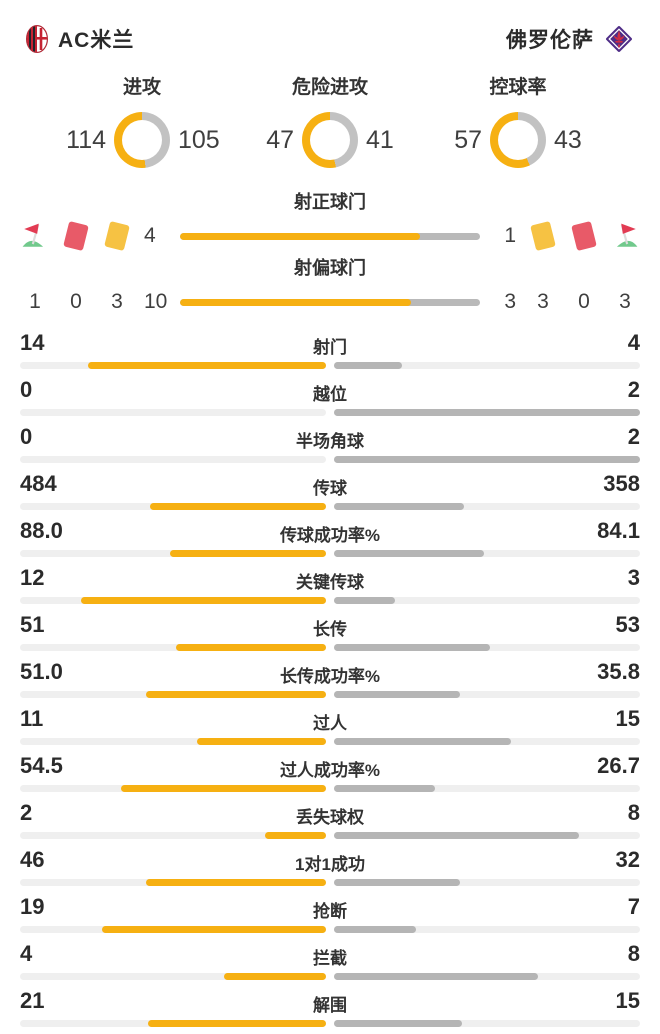 This screenshot has width=660, height=1034. I want to click on away-events: 3 0 3, so click(589, 254).